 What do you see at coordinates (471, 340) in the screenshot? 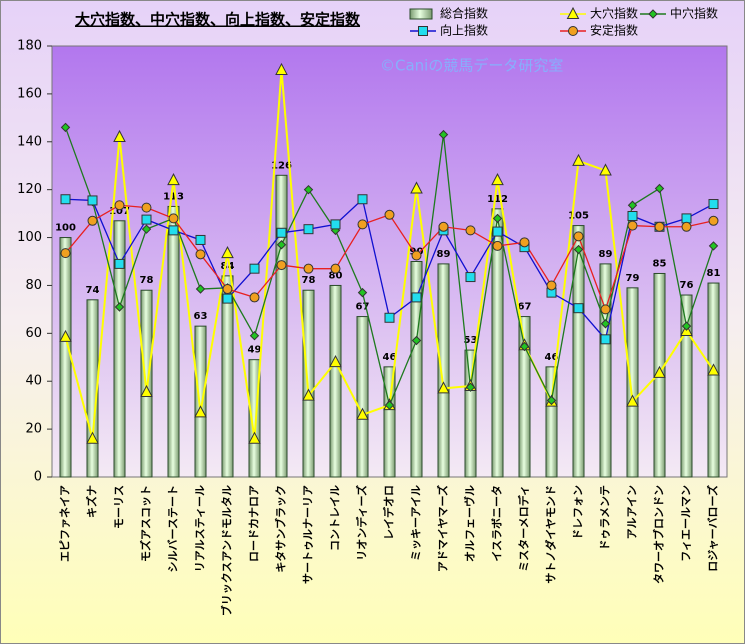
I see `value-label: 53` at bounding box center [471, 340].